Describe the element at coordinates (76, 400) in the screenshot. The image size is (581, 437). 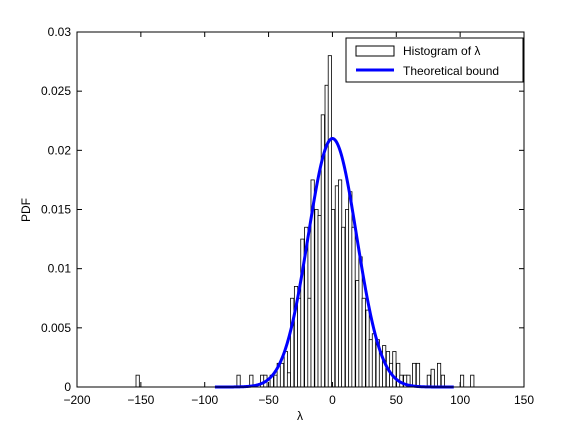
I see `x-tick-label: −200` at that location.